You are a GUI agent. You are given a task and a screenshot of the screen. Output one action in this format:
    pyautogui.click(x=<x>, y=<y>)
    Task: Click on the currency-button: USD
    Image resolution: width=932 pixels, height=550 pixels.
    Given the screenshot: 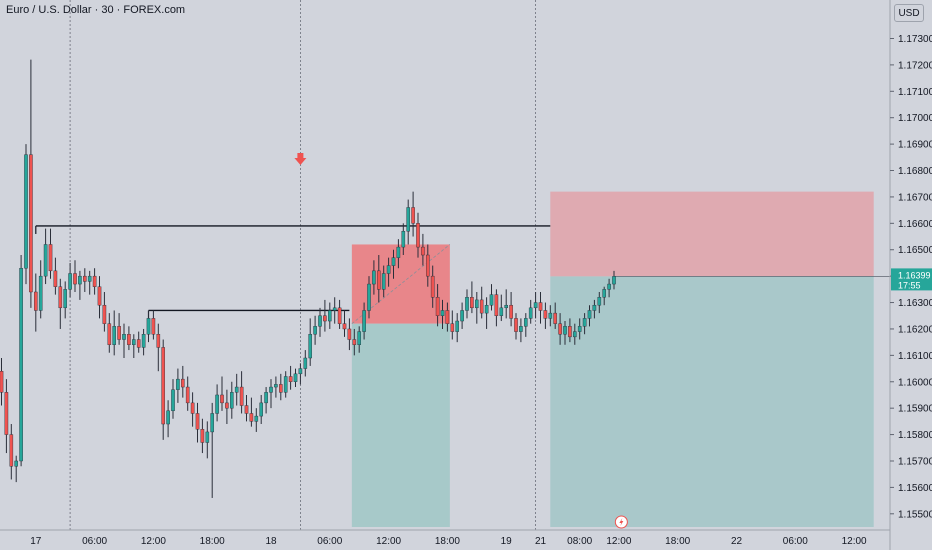 What is the action you would take?
    pyautogui.click(x=909, y=13)
    